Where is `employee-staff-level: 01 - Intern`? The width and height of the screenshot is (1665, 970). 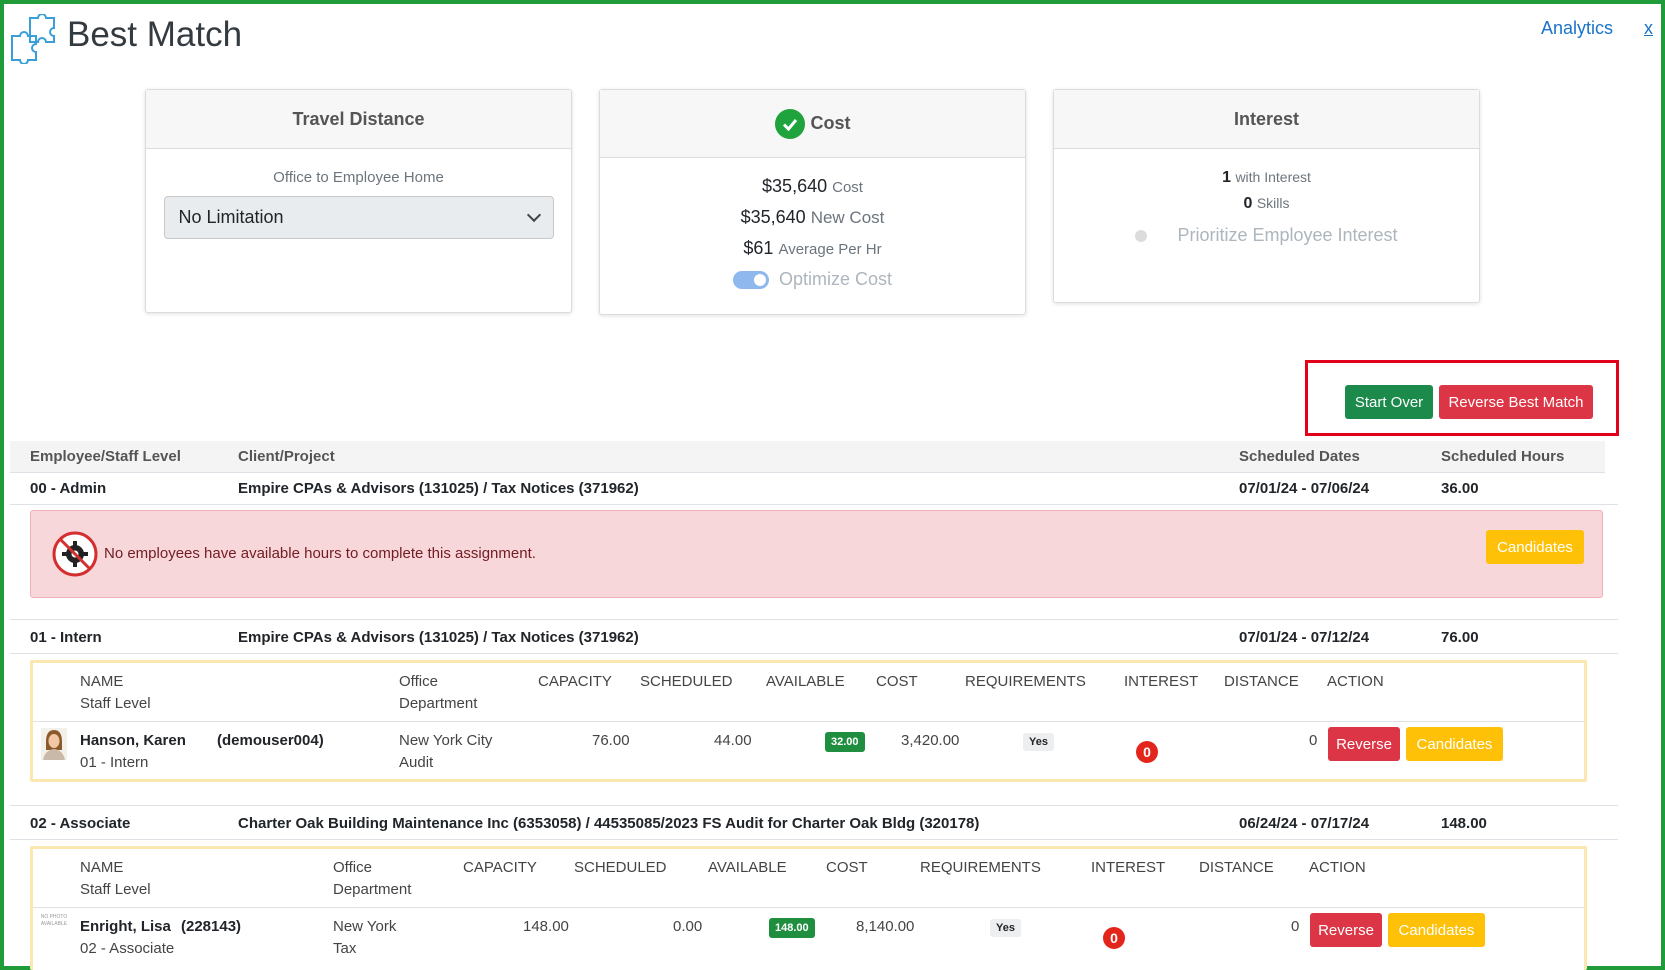
employee-staff-level: 01 - Intern is located at coordinates (114, 762).